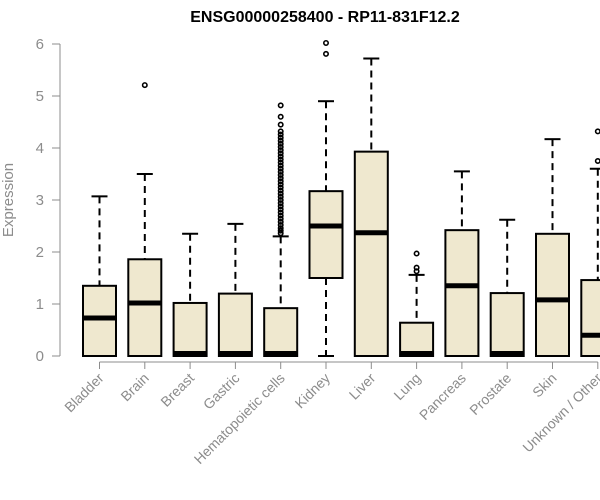 The width and height of the screenshot is (600, 500). Describe the element at coordinates (40, 356) in the screenshot. I see `y-tick-label: 0` at that location.